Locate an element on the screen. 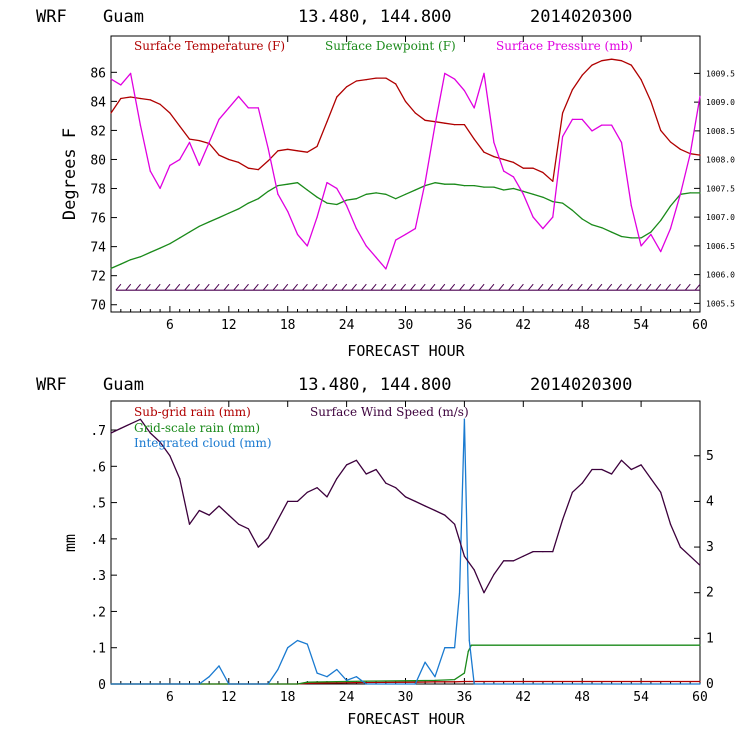  legend-integrated-cloud: Integrated cloud (mm) is located at coordinates (203, 443).